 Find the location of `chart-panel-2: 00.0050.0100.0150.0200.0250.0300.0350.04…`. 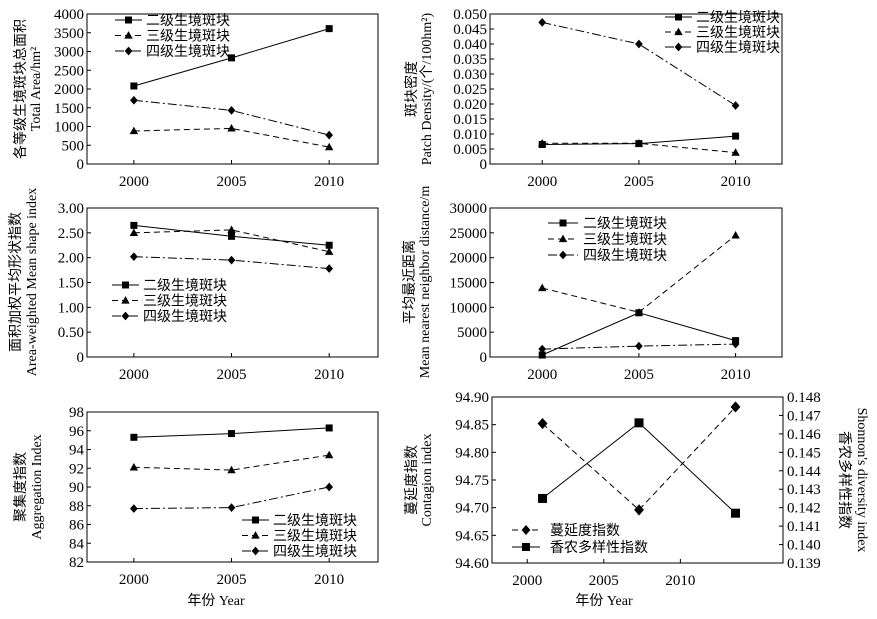

chart-panel-2: 00.0050.0100.0150.0200.0250.0300.0350.04… is located at coordinates (593, 98).